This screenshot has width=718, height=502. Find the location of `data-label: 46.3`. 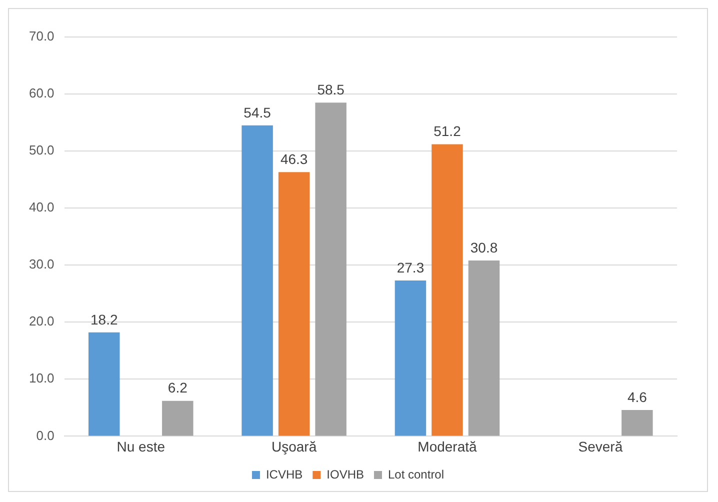

data-label: 46.3 is located at coordinates (294, 159).